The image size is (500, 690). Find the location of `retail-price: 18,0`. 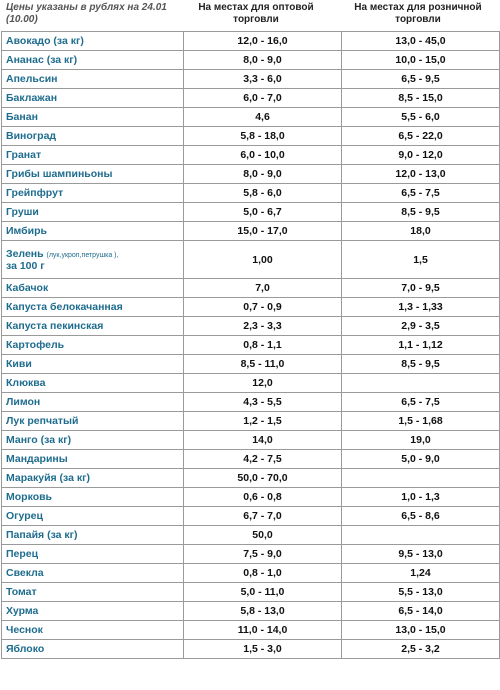

retail-price: 18,0 is located at coordinates (420, 231).